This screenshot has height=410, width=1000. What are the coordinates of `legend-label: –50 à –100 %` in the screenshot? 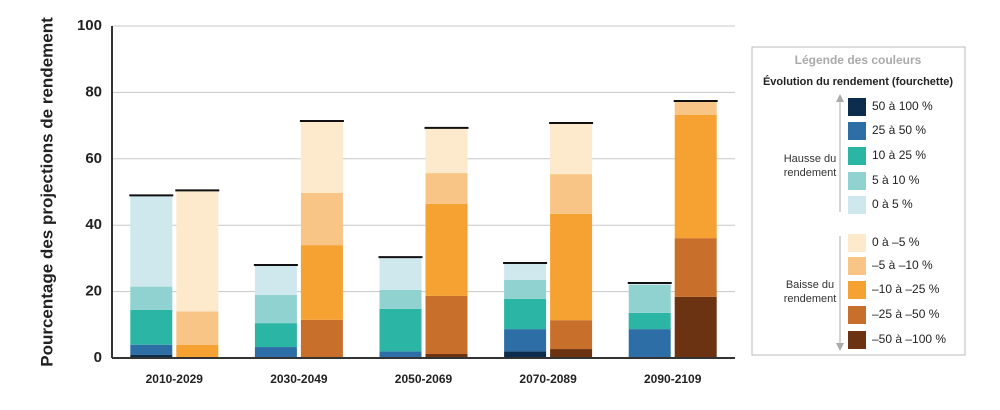 It's located at (909, 339).